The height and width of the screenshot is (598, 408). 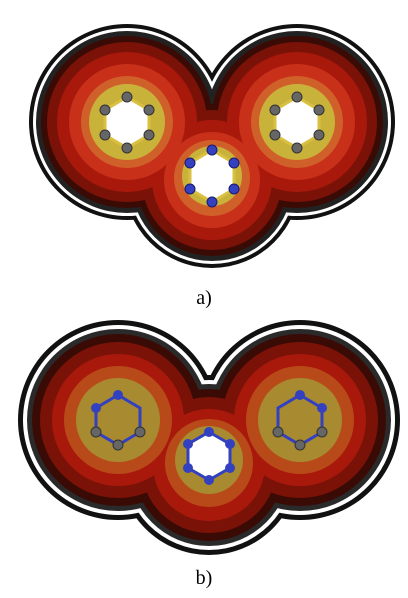 I want to click on panel-label: a), so click(x=204, y=298).